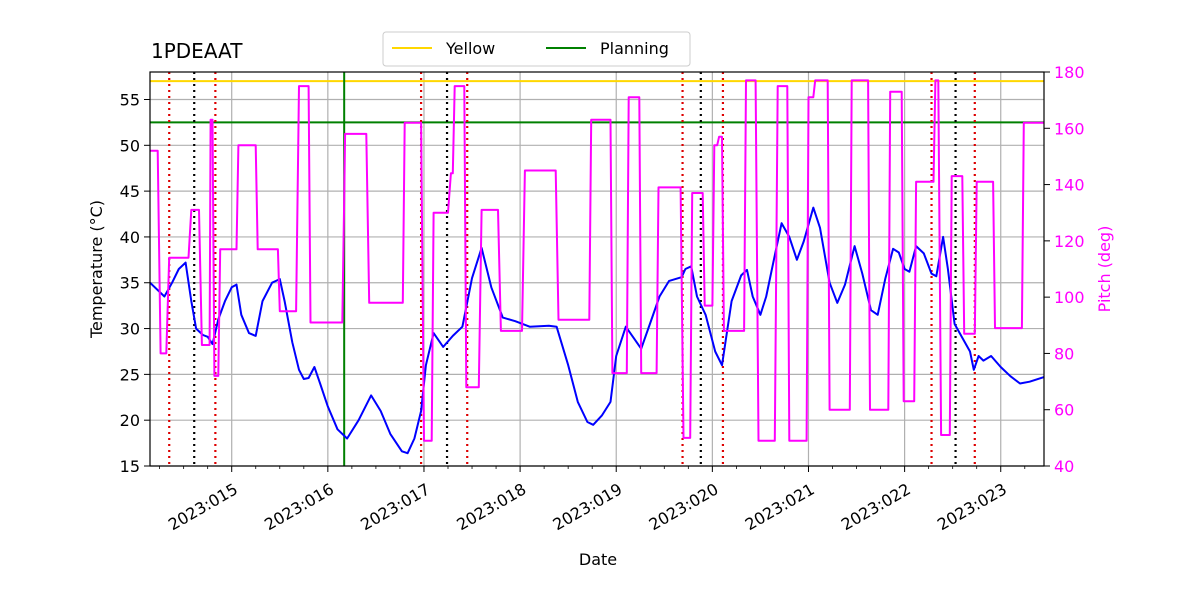 This screenshot has width=1200, height=600. Describe the element at coordinates (634, 48) in the screenshot. I see `legend-label-planning: Planning` at that location.